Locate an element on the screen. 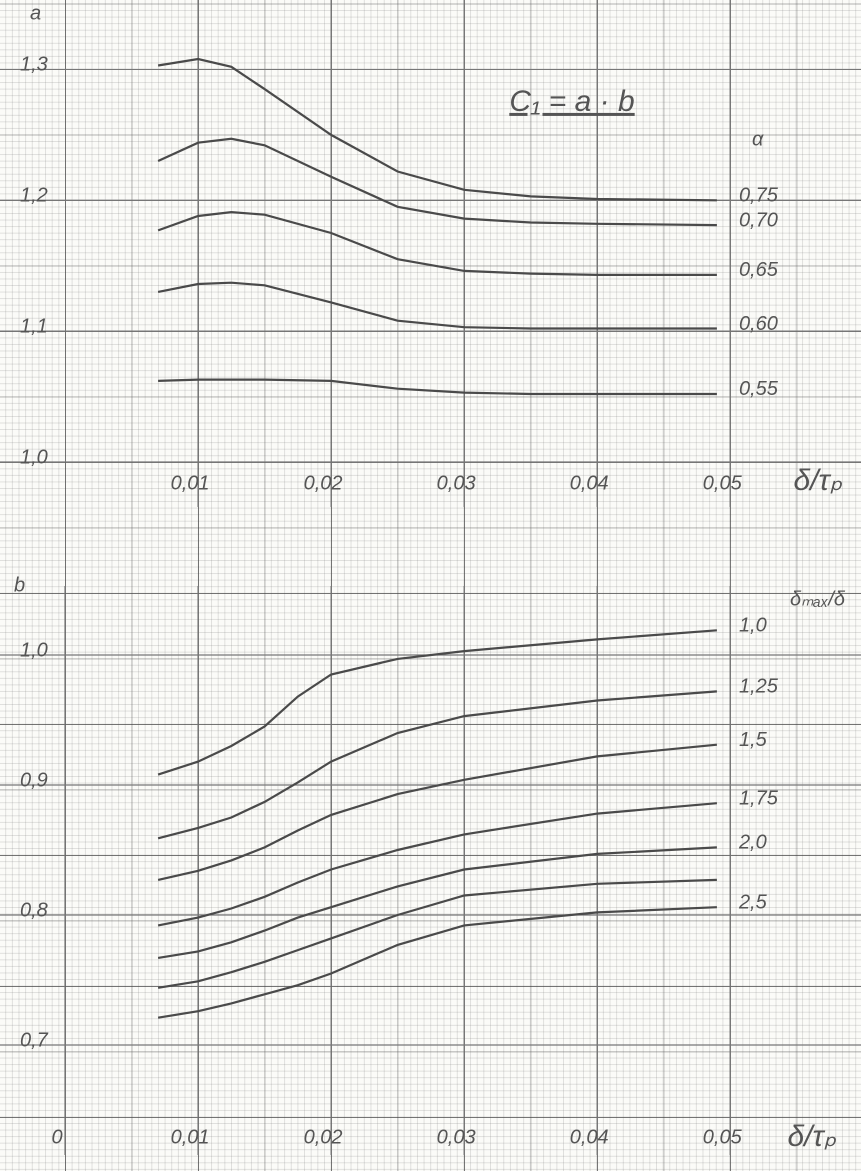 The height and width of the screenshot is (1171, 861). y-tick-label: 1,1 is located at coordinates (34, 326).